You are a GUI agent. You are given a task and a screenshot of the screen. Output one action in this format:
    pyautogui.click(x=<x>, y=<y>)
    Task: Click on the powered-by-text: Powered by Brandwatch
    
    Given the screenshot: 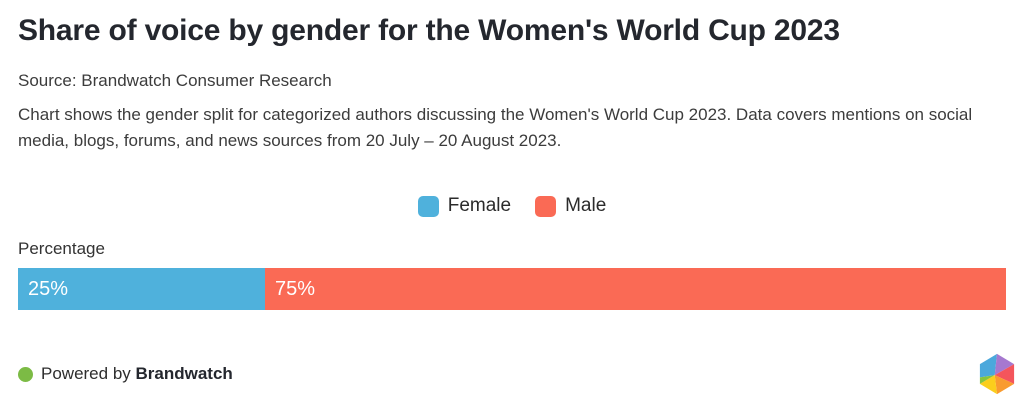 What is the action you would take?
    pyautogui.click(x=137, y=373)
    